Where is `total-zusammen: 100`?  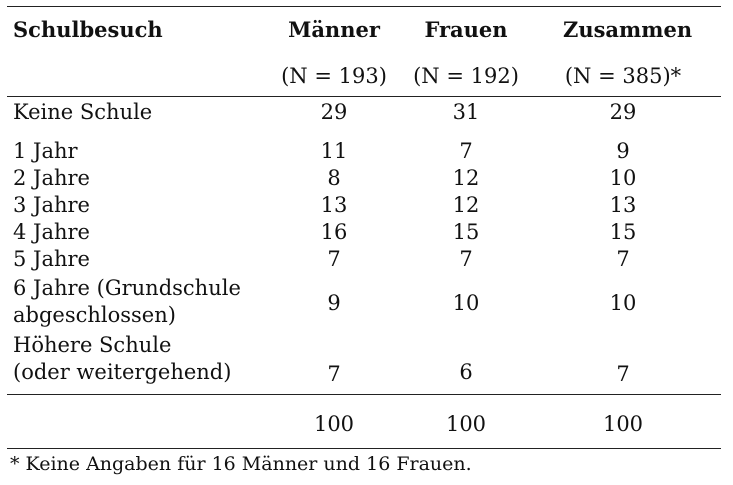
total-zusammen: 100 is located at coordinates (623, 424).